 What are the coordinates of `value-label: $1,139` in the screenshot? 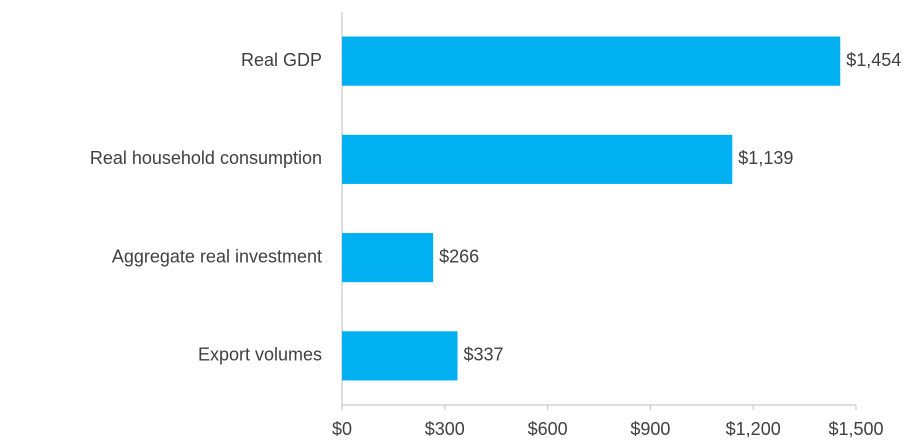 It's located at (765, 158).